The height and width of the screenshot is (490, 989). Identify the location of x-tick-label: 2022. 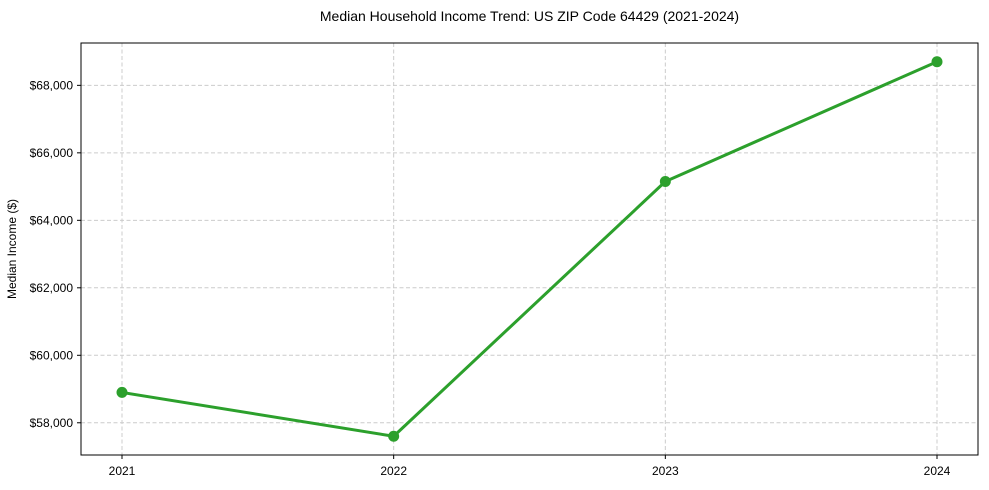
(393, 471).